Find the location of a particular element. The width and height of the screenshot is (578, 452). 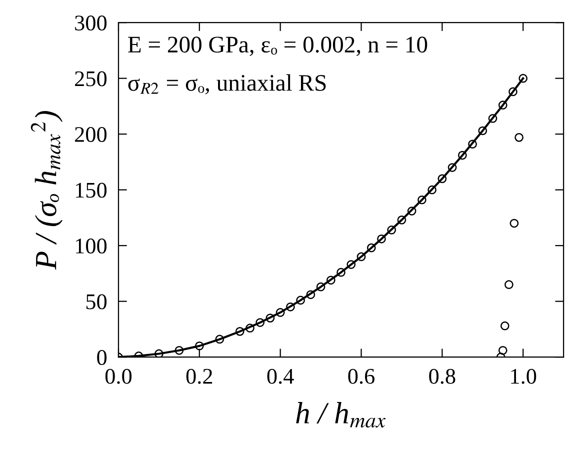

x-tick-label: 0.8 is located at coordinates (442, 376).